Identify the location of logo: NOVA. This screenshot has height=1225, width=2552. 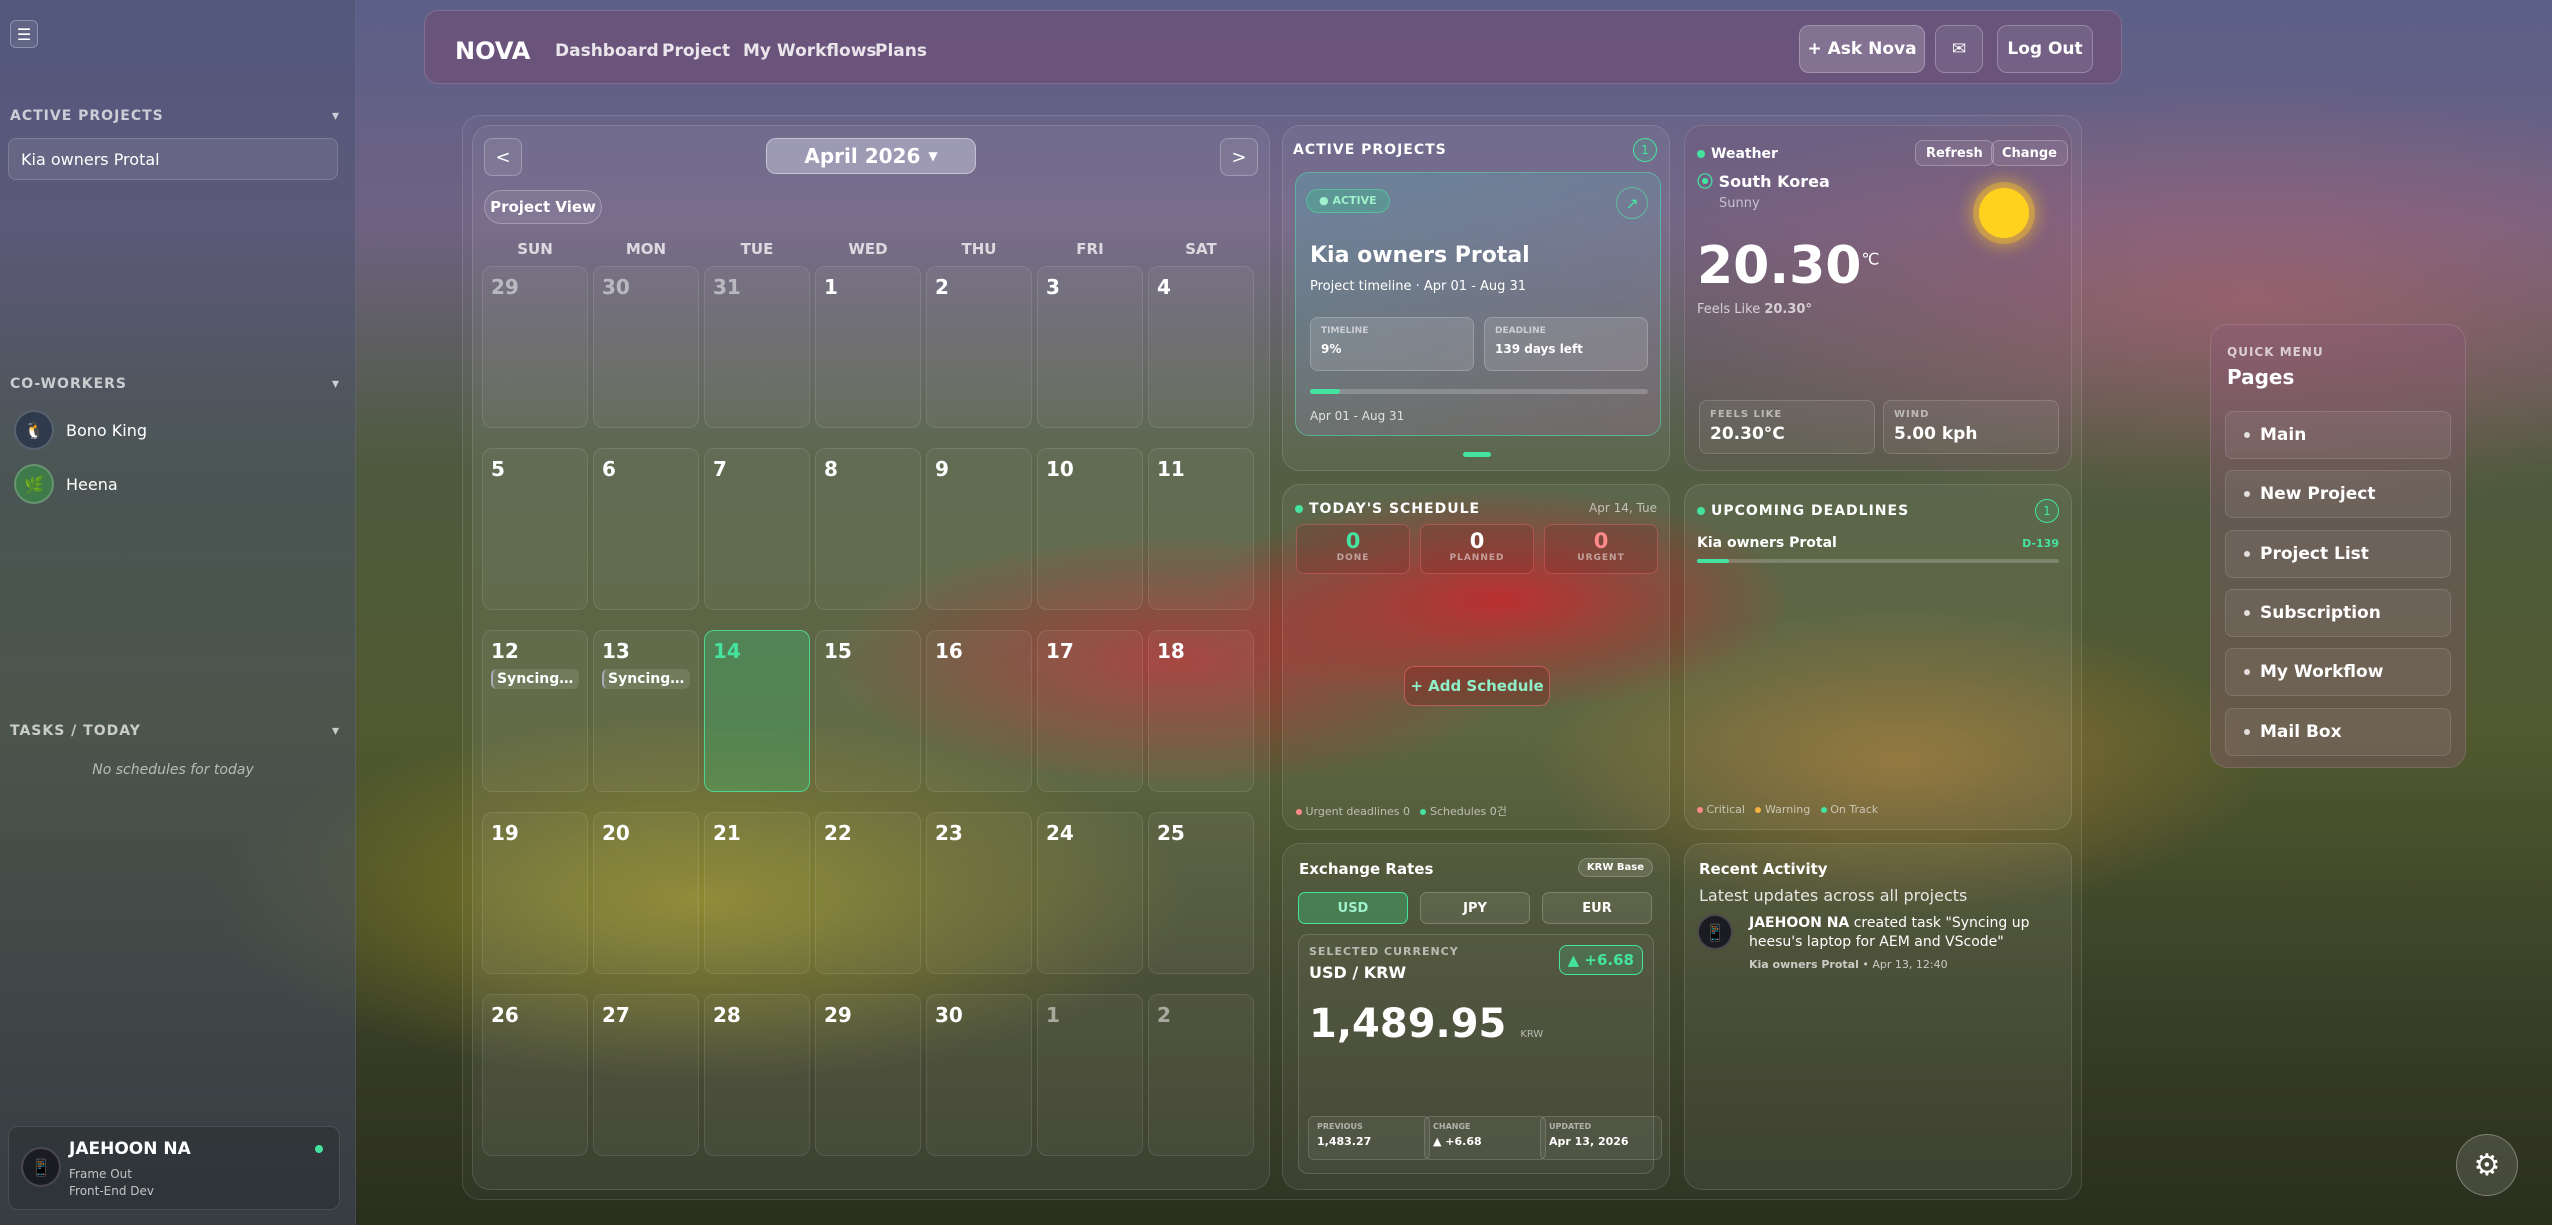
(493, 51).